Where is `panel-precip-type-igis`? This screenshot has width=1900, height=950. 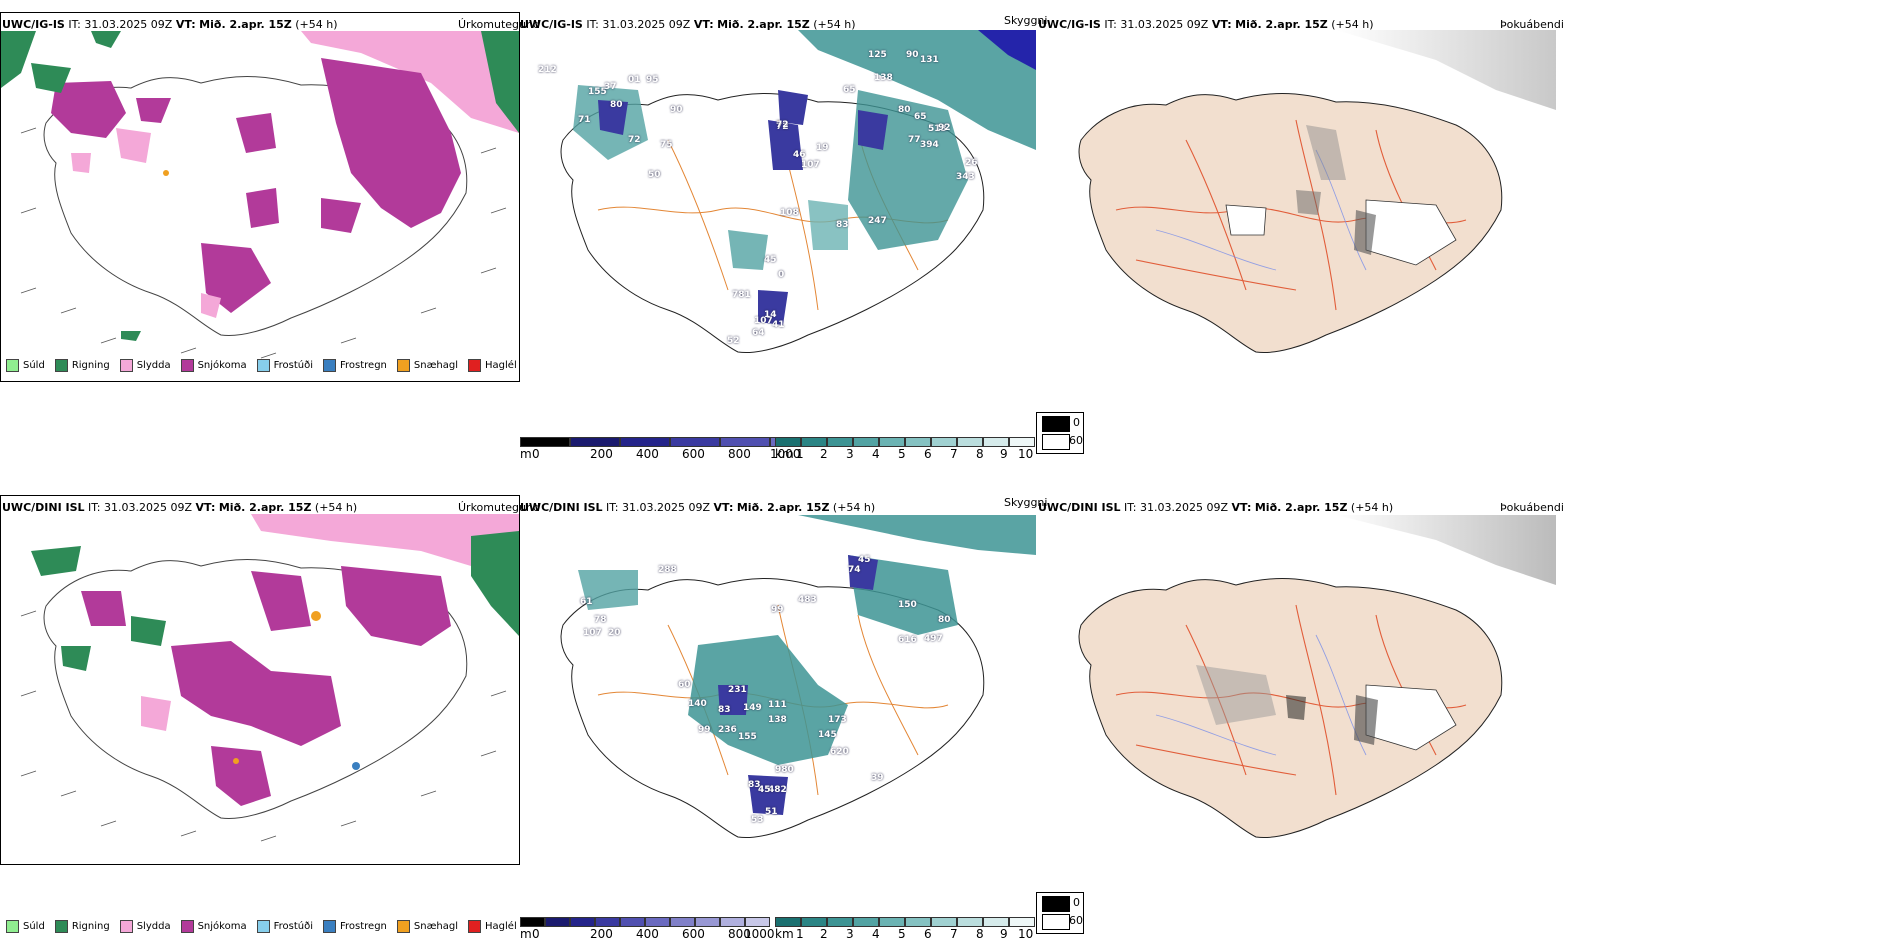
panel-precip-type-igis is located at coordinates (260, 197).